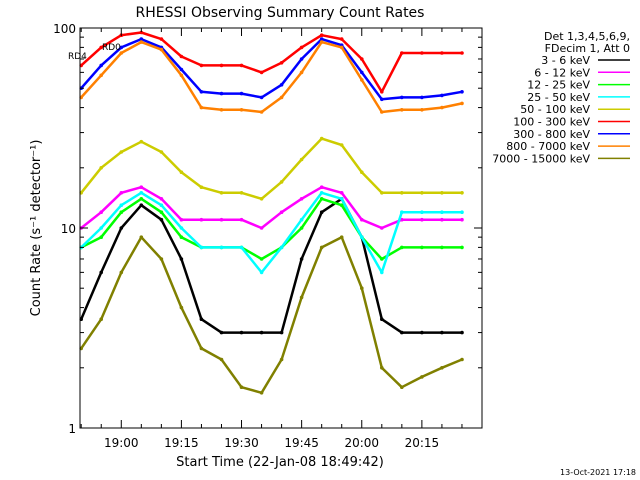  I want to click on x-axis-label: Start Time (22-Jan-08 18:49:42), so click(280, 462).